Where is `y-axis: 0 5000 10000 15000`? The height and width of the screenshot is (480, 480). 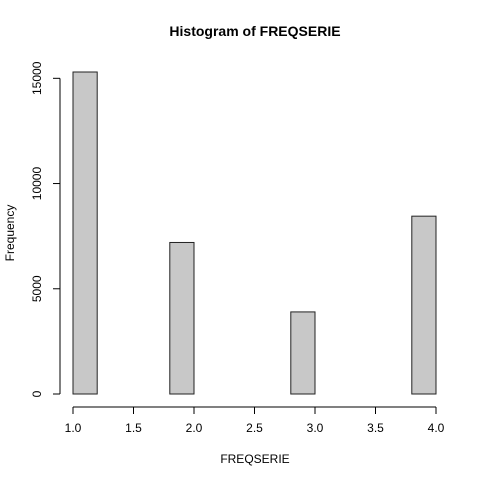
y-axis: 0 5000 10000 15000 is located at coordinates (45, 229).